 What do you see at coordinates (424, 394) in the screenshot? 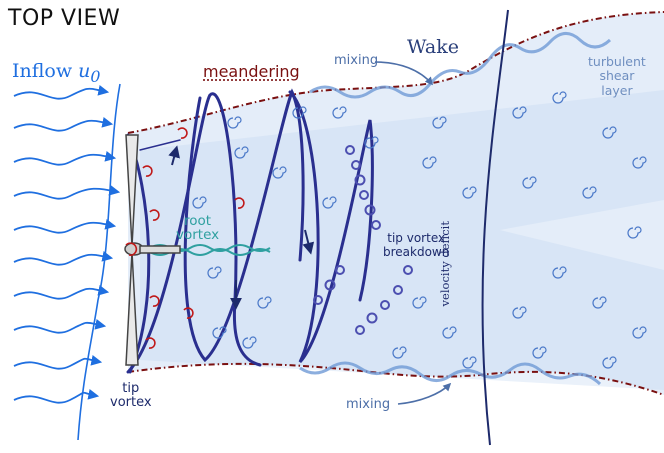
I see `mixing-arrow-bottom` at bounding box center [424, 394].